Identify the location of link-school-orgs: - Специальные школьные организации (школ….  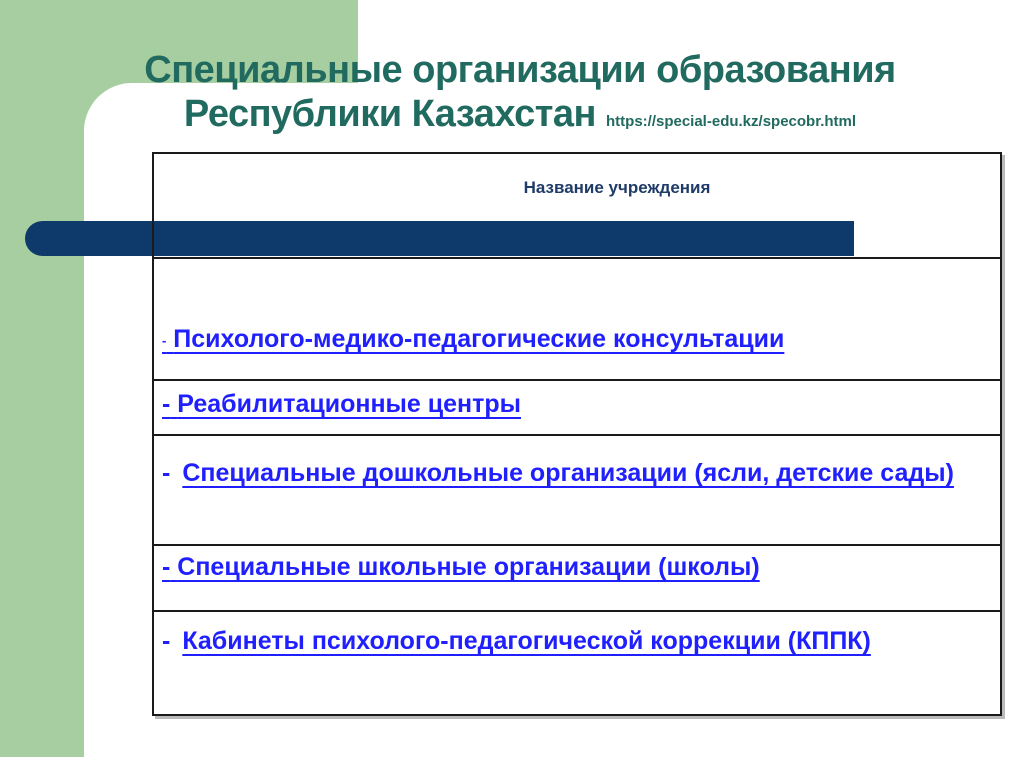
(461, 567).